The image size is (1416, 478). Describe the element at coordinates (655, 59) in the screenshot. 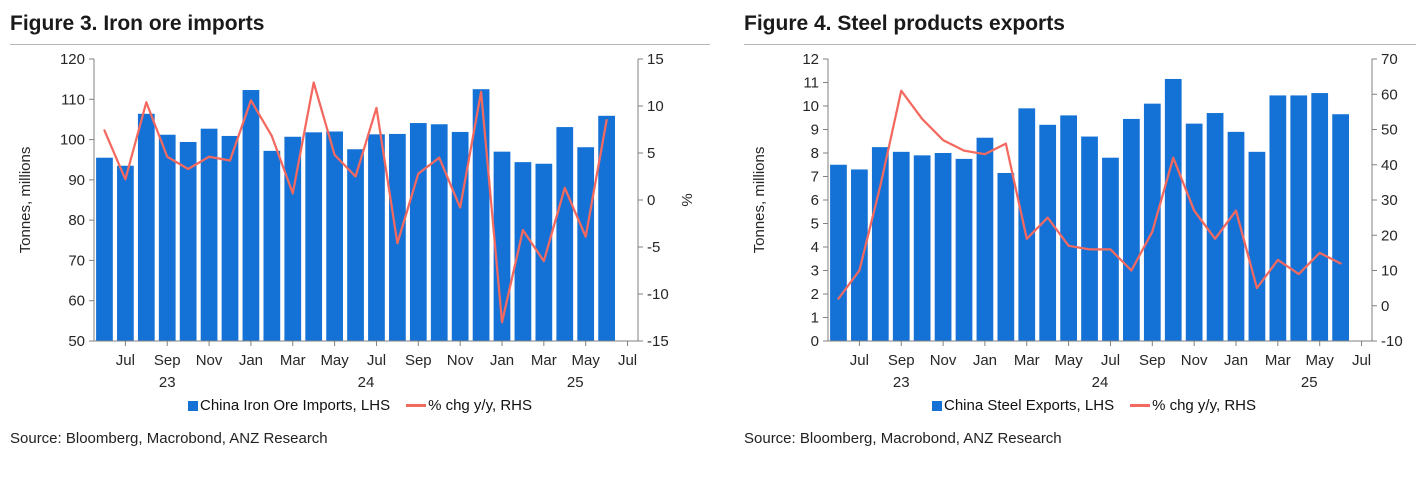

I see `right-axis-tick-label: 15` at that location.